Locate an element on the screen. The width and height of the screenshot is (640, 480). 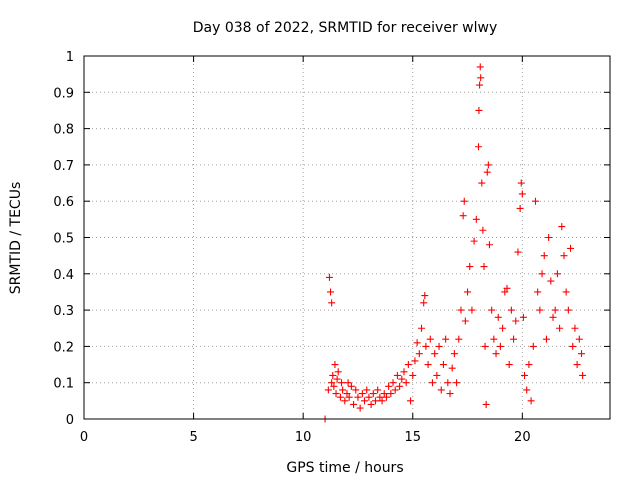
x-tick-label: 0 is located at coordinates (84, 437).